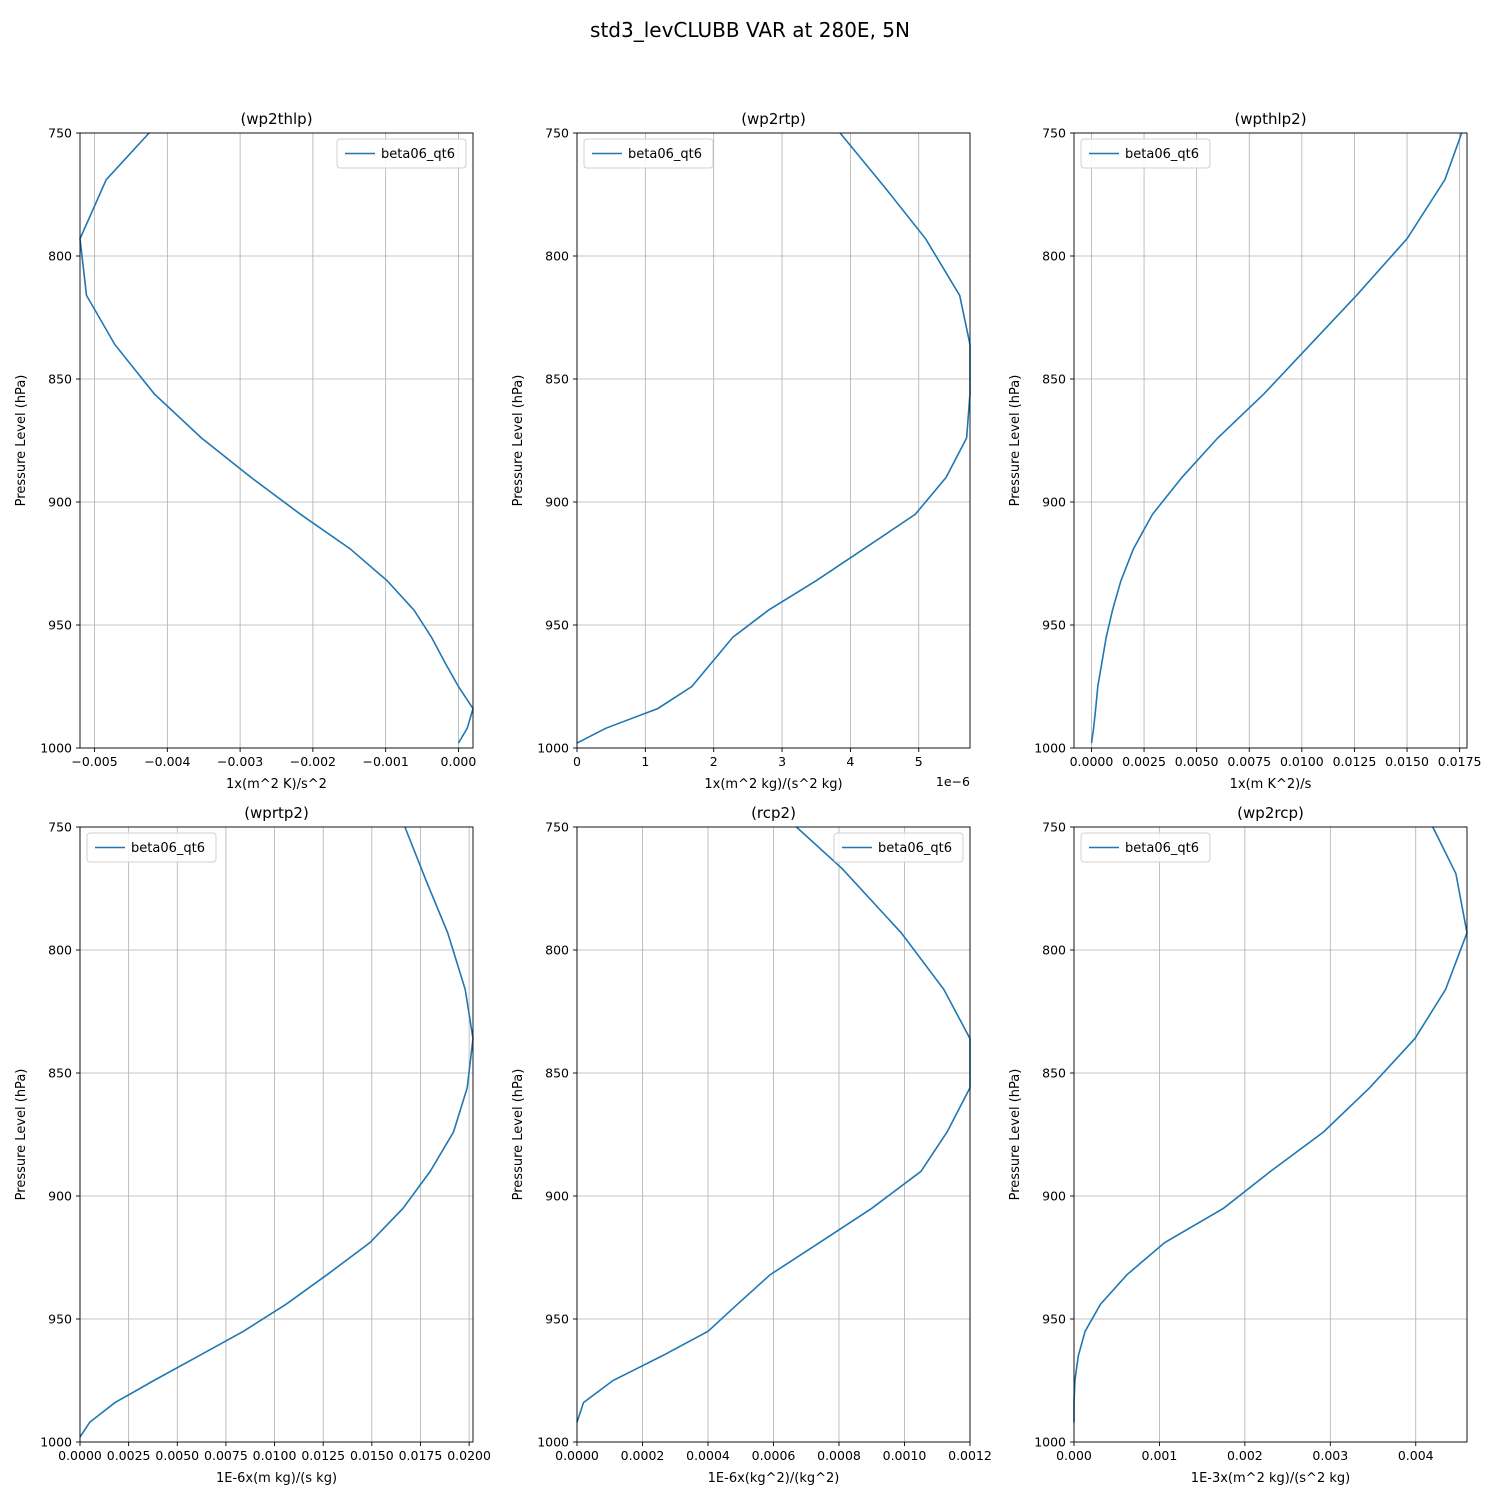  What do you see at coordinates (953, 781) in the screenshot?
I see `x-offset-label: 1e−6` at bounding box center [953, 781].